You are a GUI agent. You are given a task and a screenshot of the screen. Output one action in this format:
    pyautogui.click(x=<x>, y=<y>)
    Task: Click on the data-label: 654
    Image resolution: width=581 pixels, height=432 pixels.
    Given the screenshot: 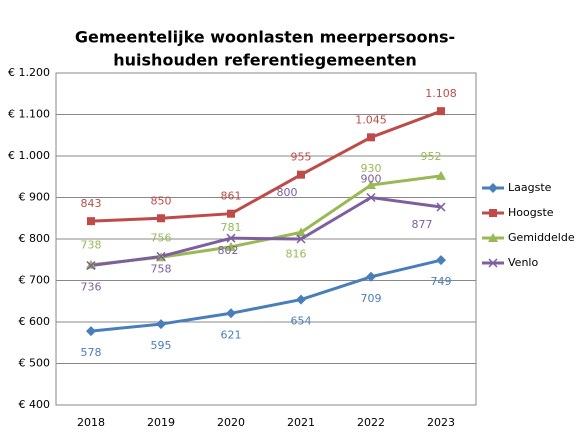 What is the action you would take?
    pyautogui.click(x=301, y=321)
    